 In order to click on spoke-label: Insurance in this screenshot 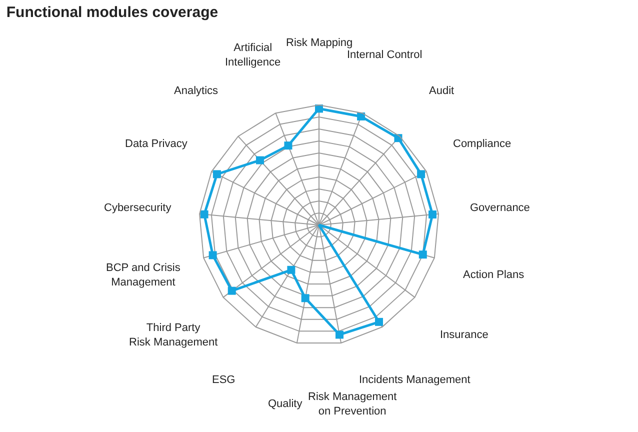, I will do `click(464, 335)`.